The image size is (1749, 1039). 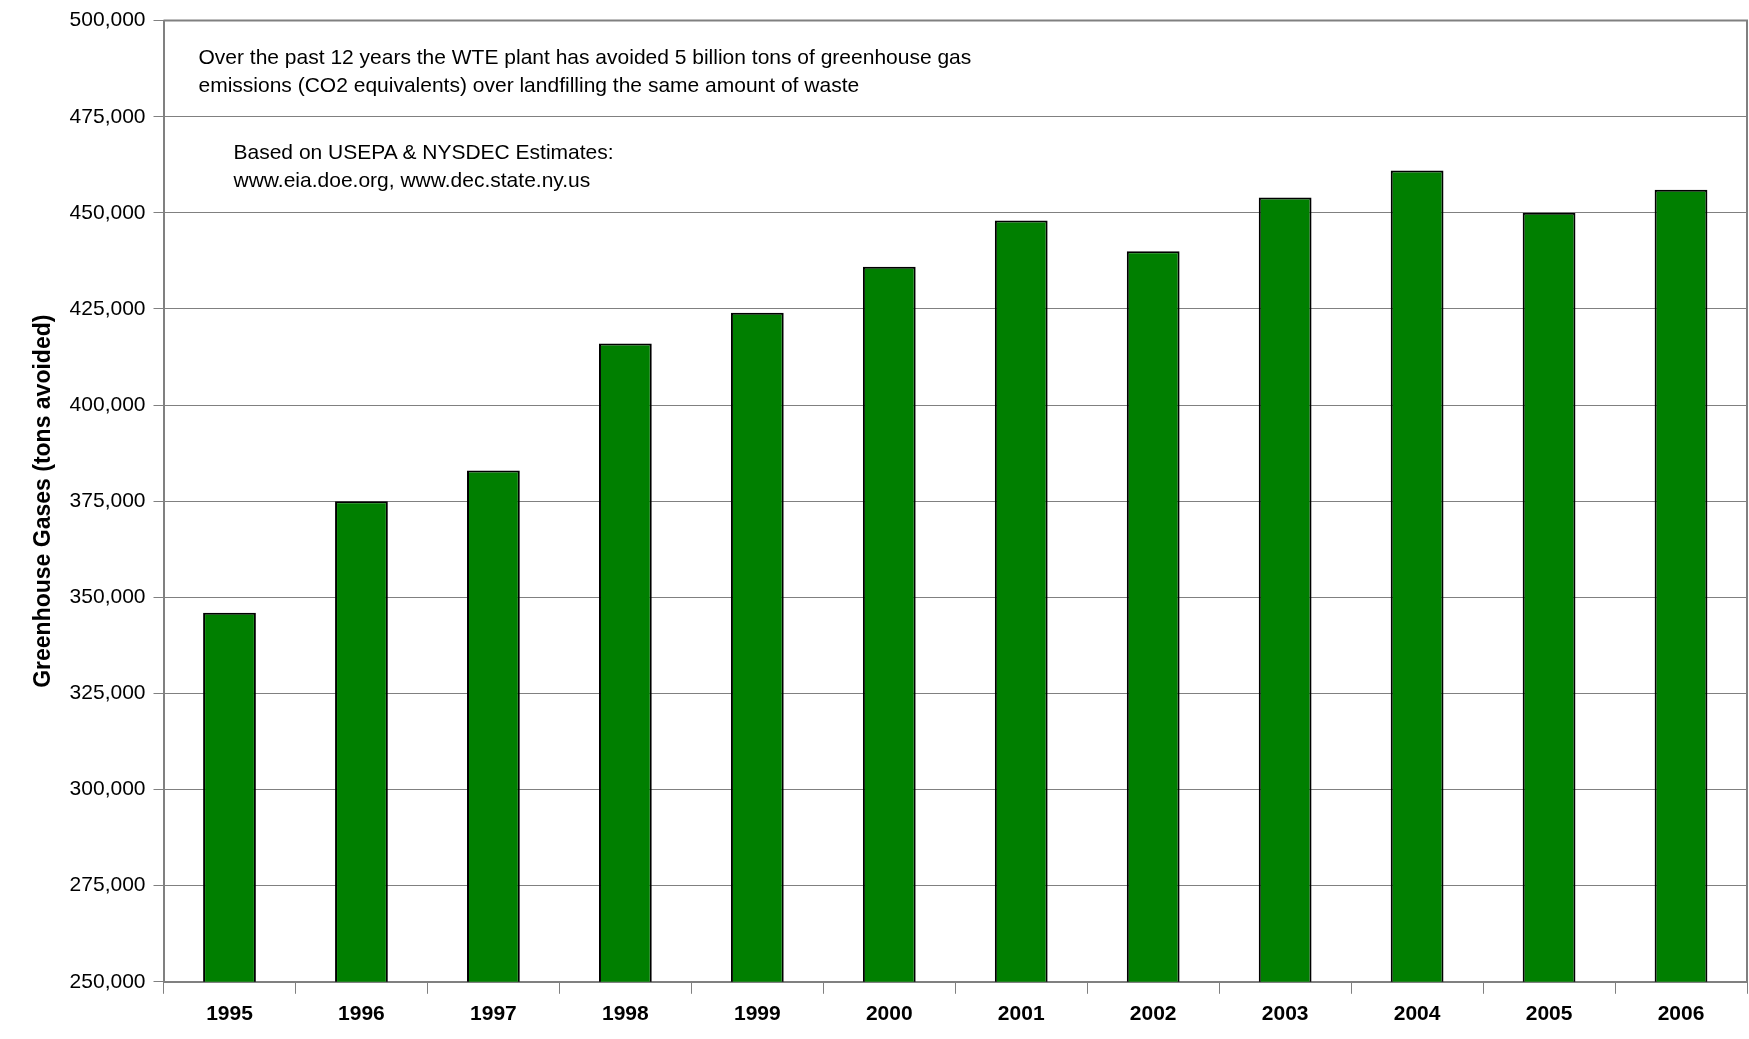 I want to click on y-tick-label: 400,000, so click(x=107, y=403).